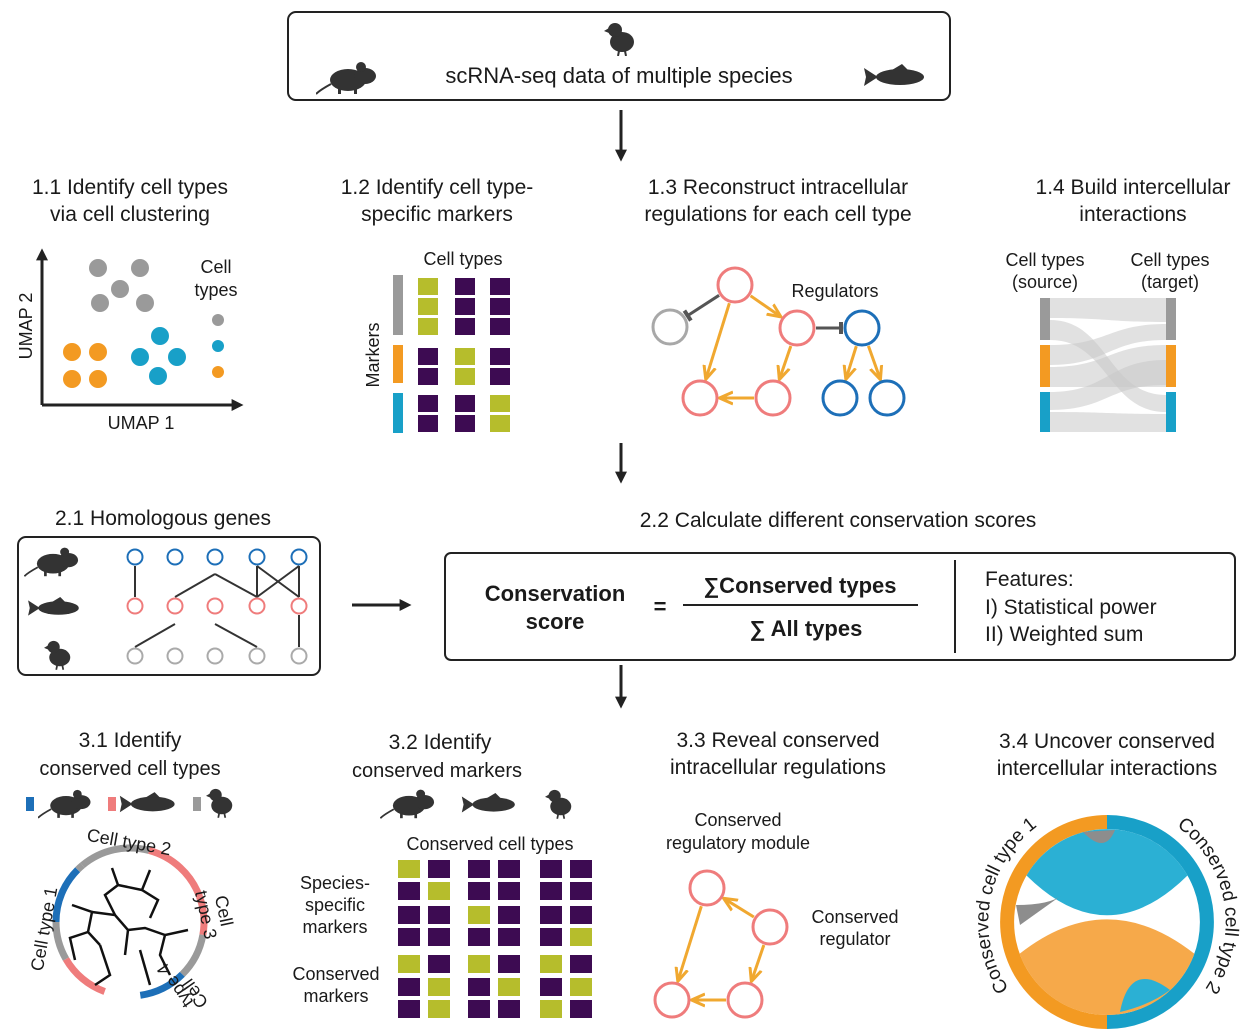 The height and width of the screenshot is (1034, 1258). I want to click on formula-box, so click(840, 606).